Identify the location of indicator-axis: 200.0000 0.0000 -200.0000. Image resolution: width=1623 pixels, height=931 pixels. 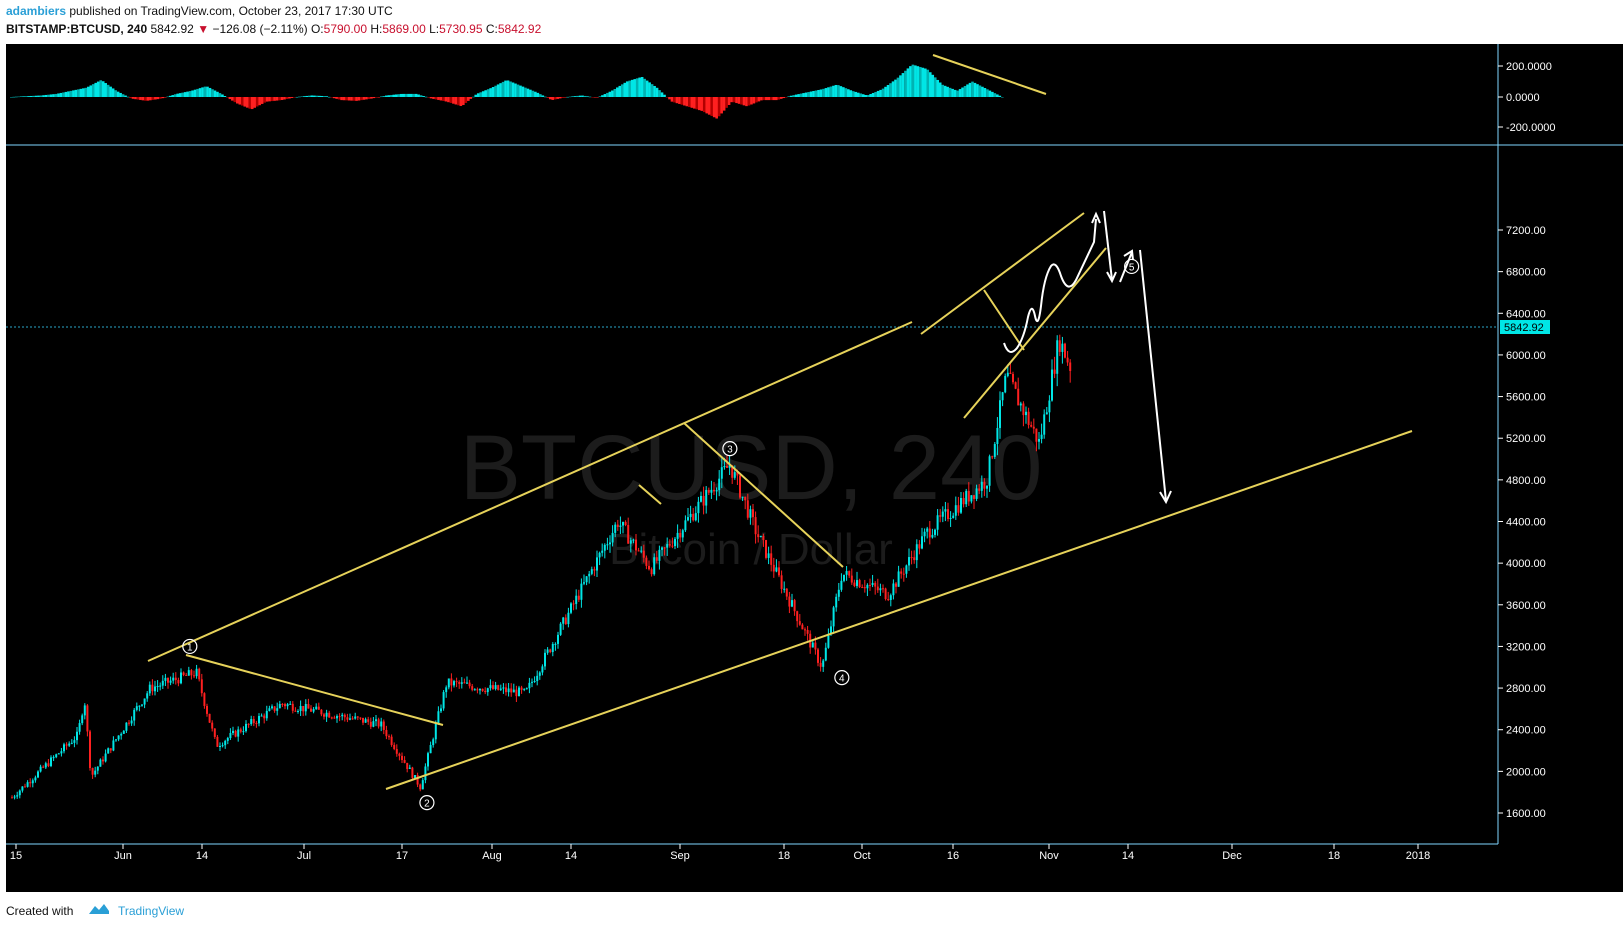
(1527, 97).